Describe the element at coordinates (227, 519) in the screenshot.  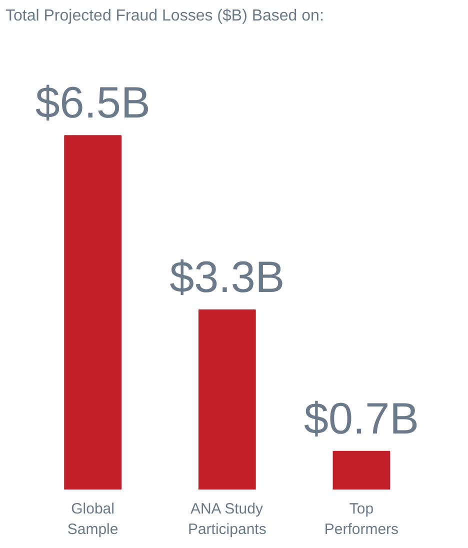
I see `x-tick-label: ANA Study Participants` at that location.